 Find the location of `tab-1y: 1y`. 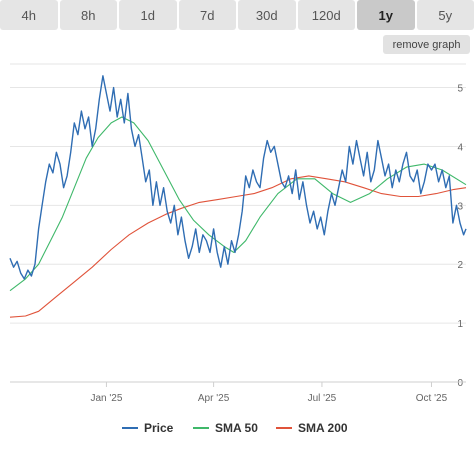

tab-1y: 1y is located at coordinates (386, 15).